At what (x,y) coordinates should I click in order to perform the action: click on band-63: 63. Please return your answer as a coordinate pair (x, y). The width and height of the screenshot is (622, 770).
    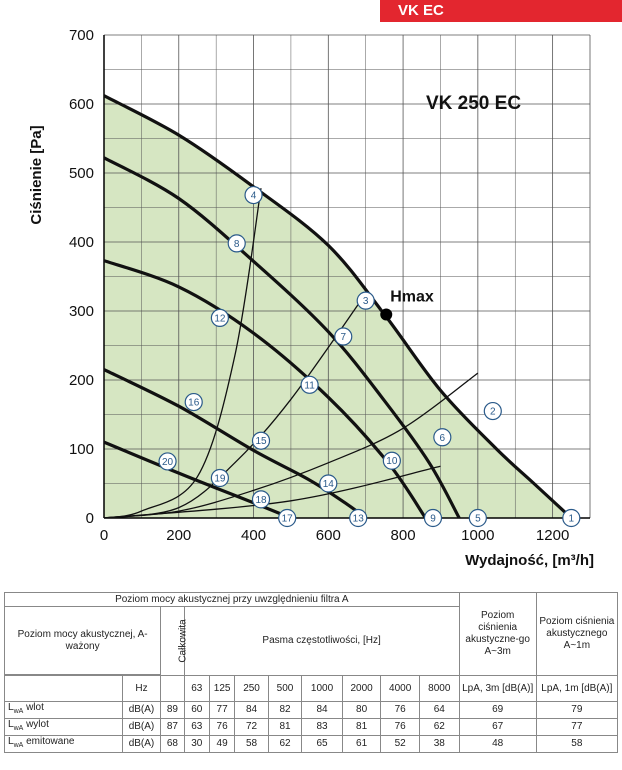
    Looking at the image, I should click on (196, 688).